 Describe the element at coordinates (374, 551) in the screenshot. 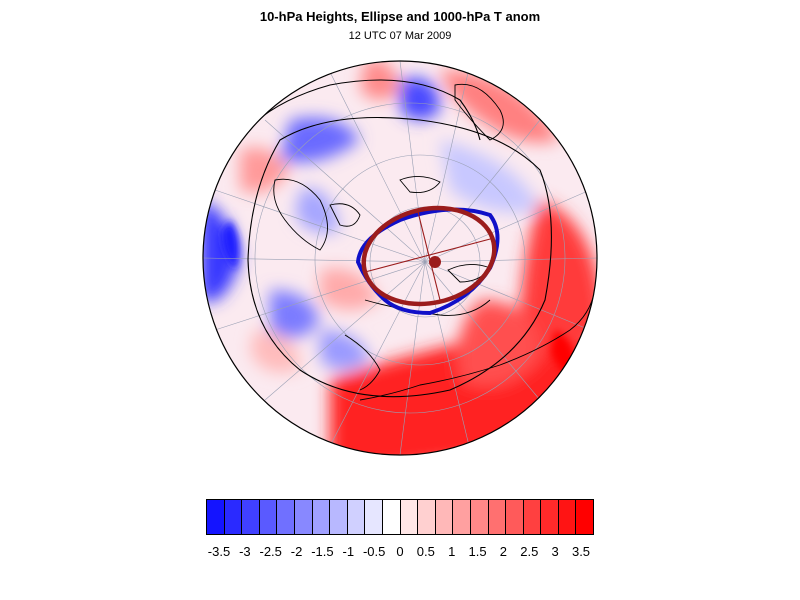

I see `colorbar-tick-label: -0.5` at that location.